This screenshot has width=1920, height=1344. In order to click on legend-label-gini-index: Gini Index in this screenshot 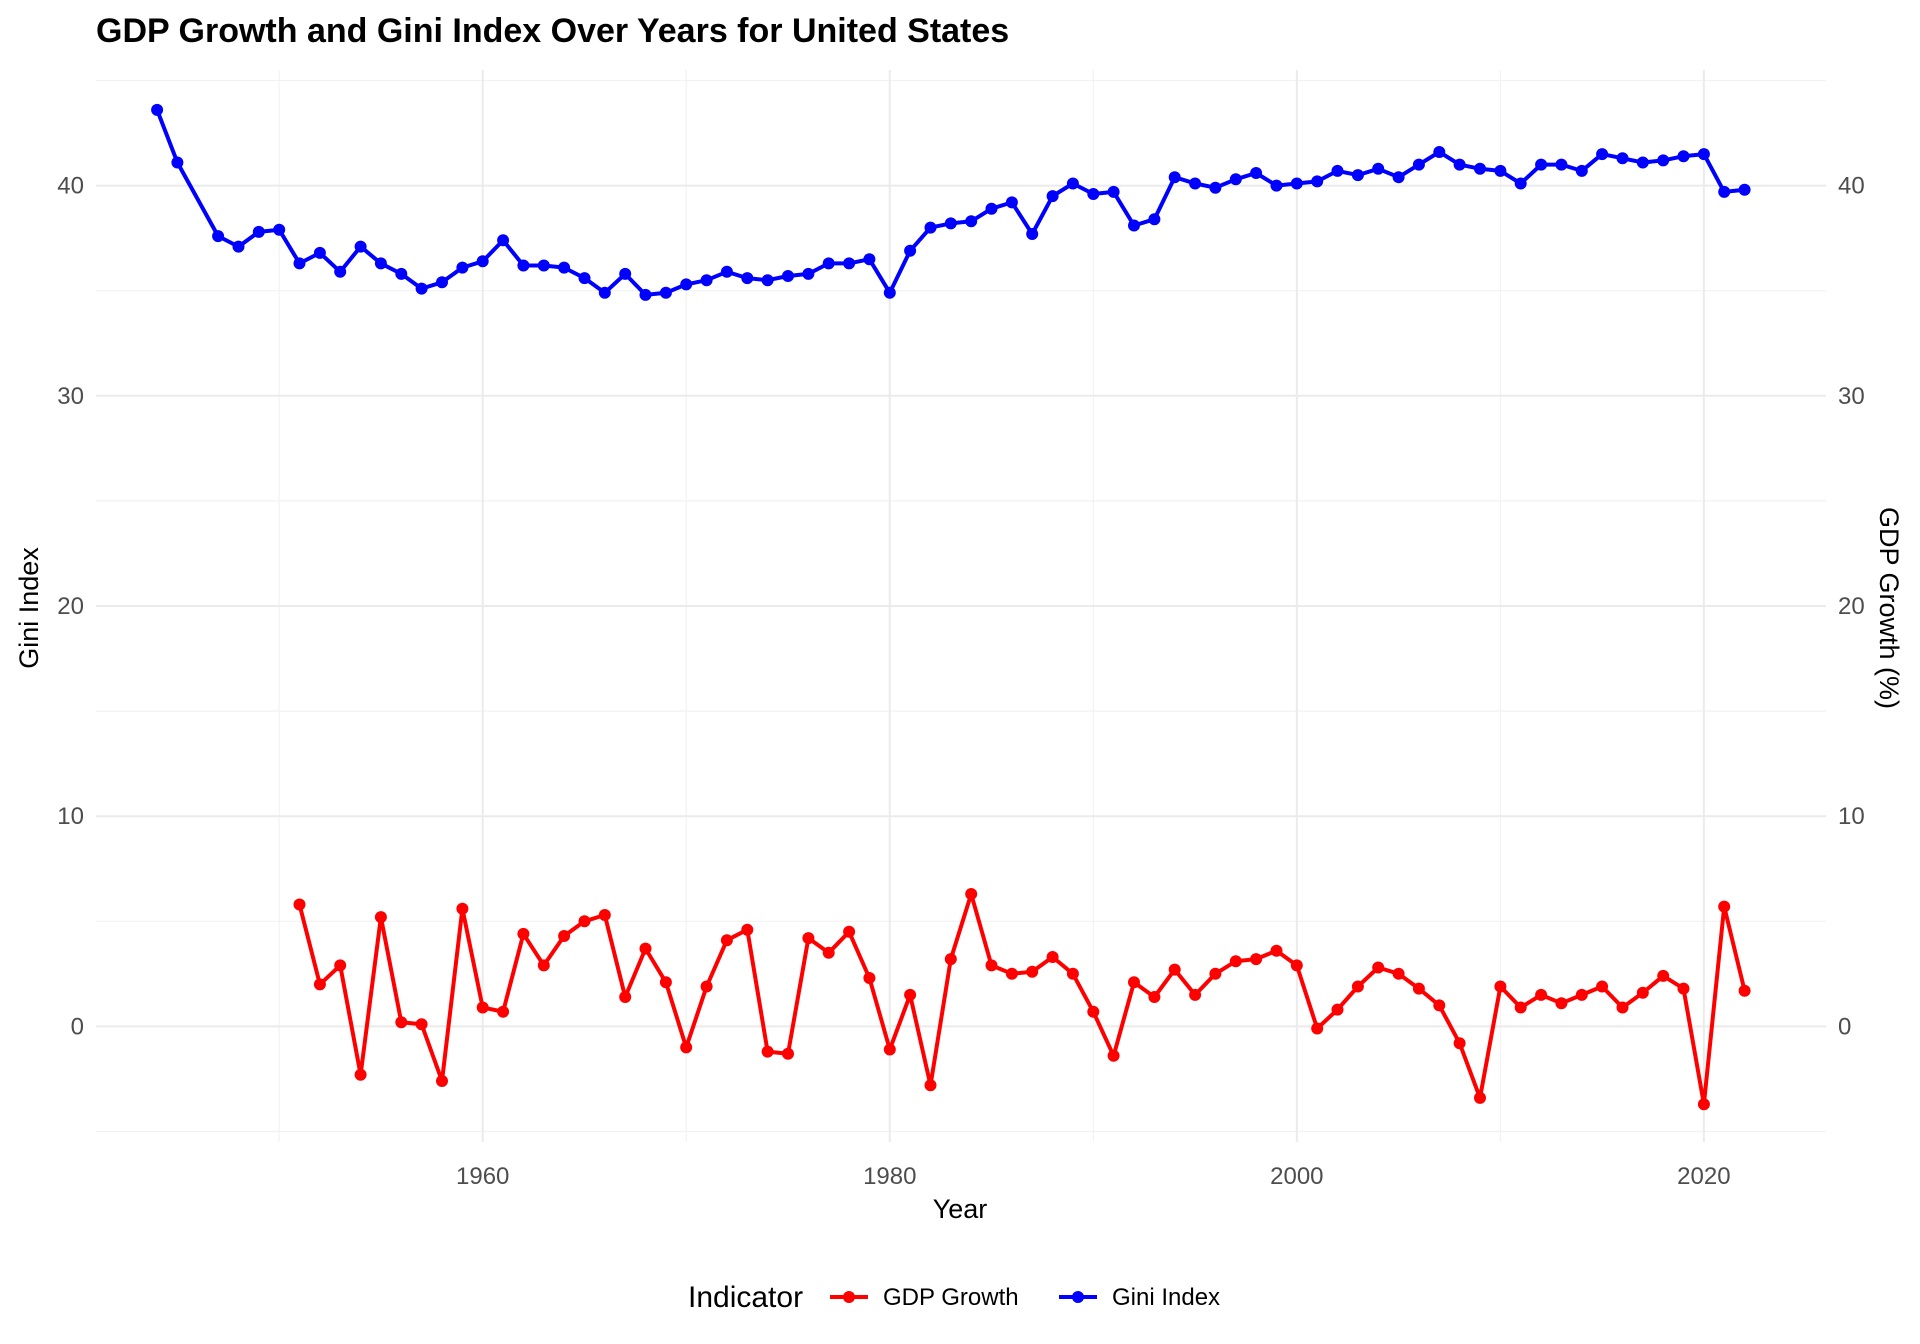, I will do `click(1166, 1297)`.